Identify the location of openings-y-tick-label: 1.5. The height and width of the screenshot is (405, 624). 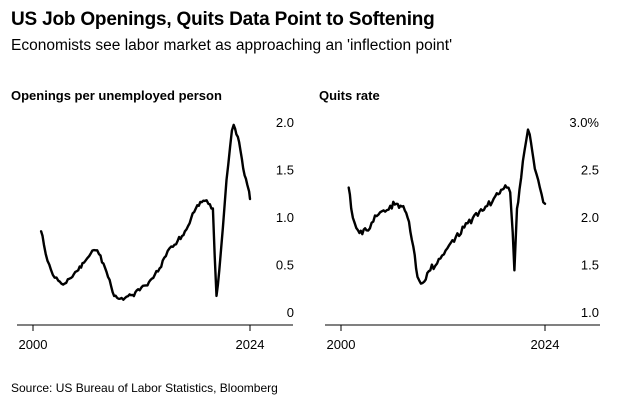
(285, 170).